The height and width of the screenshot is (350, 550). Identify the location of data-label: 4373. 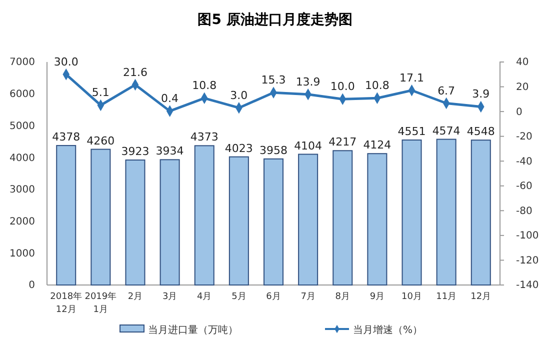
(204, 137).